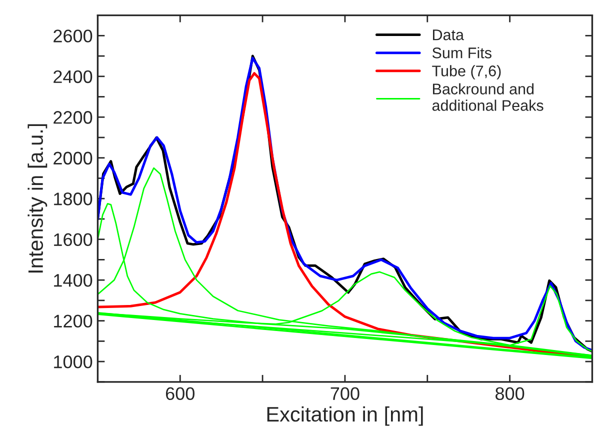  What do you see at coordinates (345, 416) in the screenshot?
I see `x-axis-title: Excitation in [nm]` at bounding box center [345, 416].